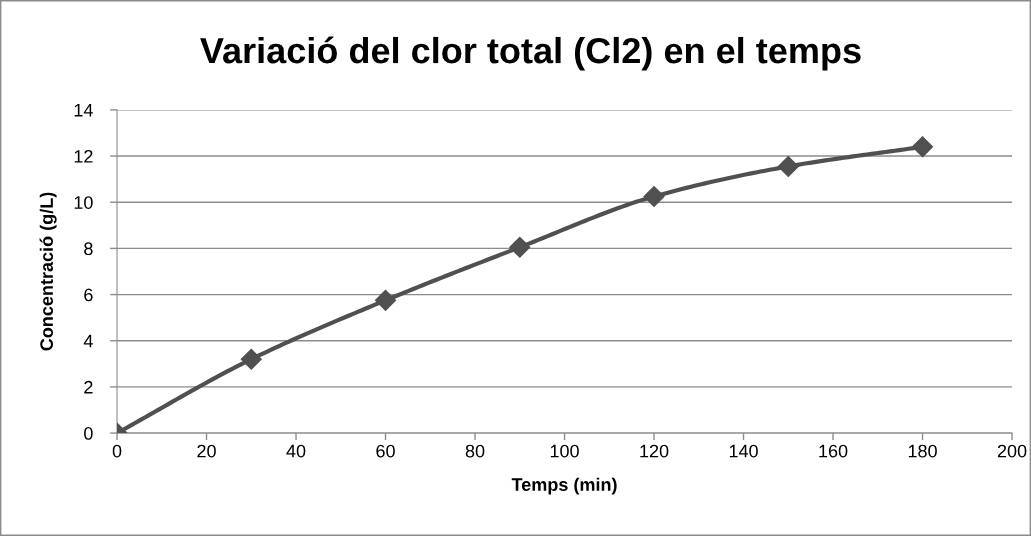 The width and height of the screenshot is (1031, 536). What do you see at coordinates (654, 451) in the screenshot?
I see `x-tick-label: 120` at bounding box center [654, 451].